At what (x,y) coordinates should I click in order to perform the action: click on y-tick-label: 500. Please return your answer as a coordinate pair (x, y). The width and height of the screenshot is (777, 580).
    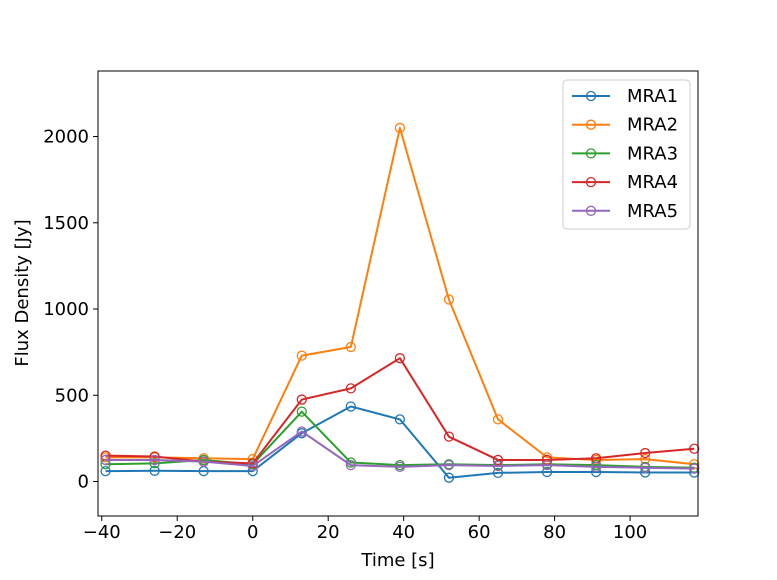
    Looking at the image, I should click on (72, 395).